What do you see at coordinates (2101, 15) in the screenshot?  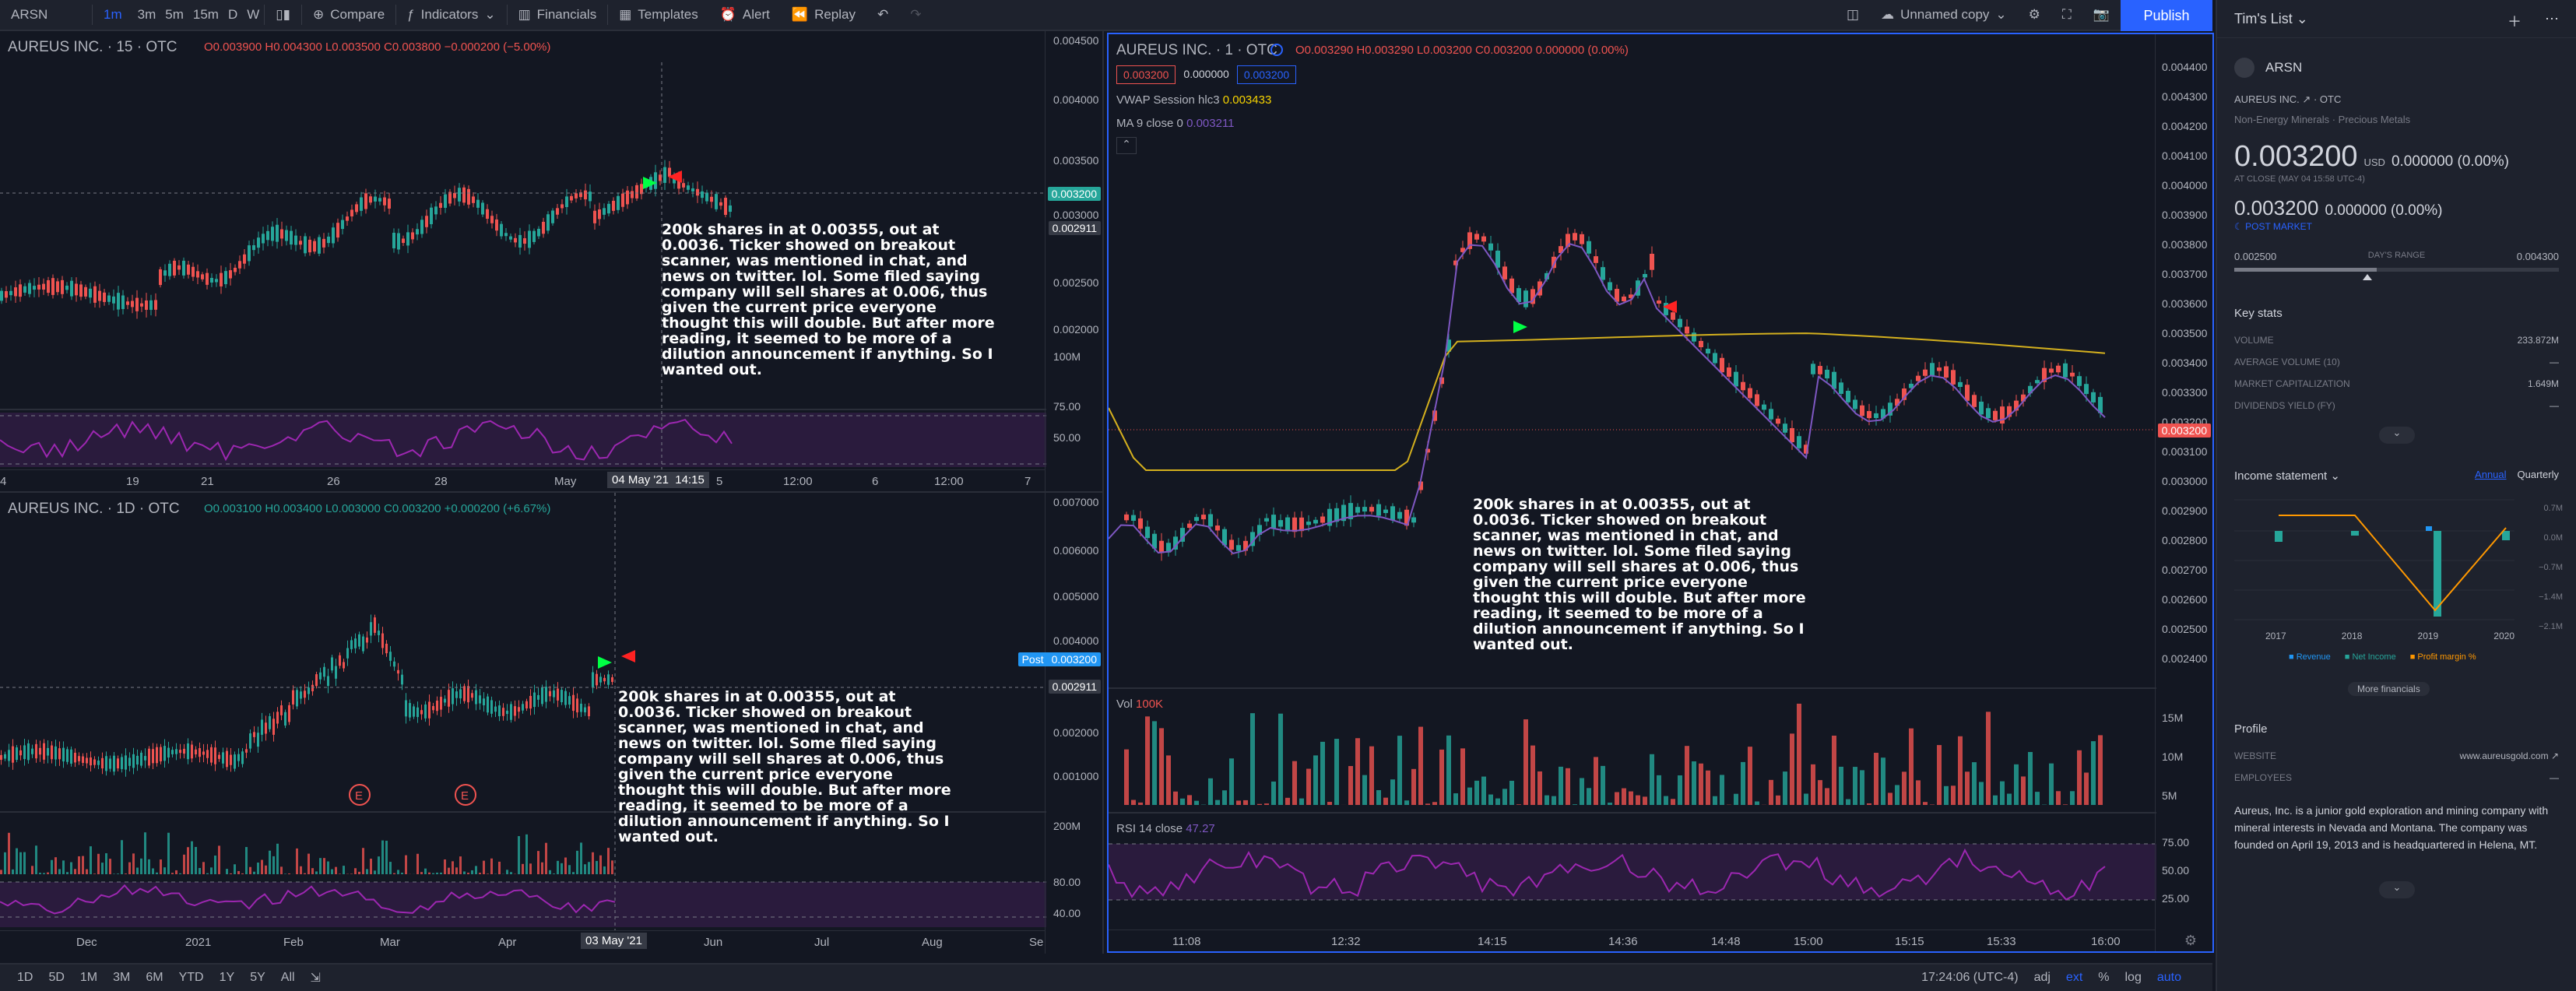 I see `snapshot-button: 📷` at bounding box center [2101, 15].